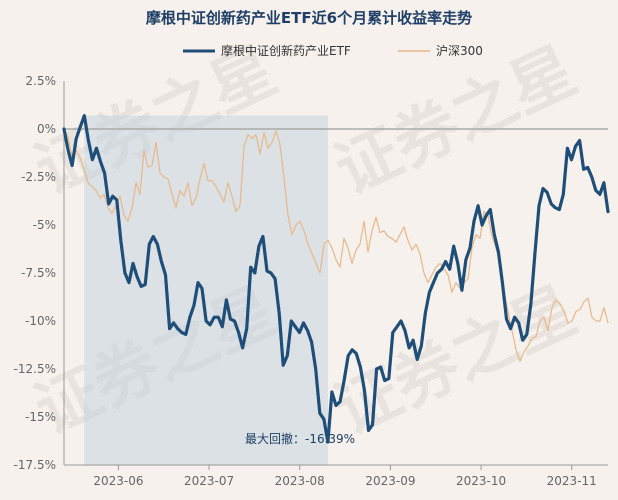 Image resolution: width=618 pixels, height=500 pixels. What do you see at coordinates (481, 481) in the screenshot?
I see `x-tick-label: 2023-10` at bounding box center [481, 481].